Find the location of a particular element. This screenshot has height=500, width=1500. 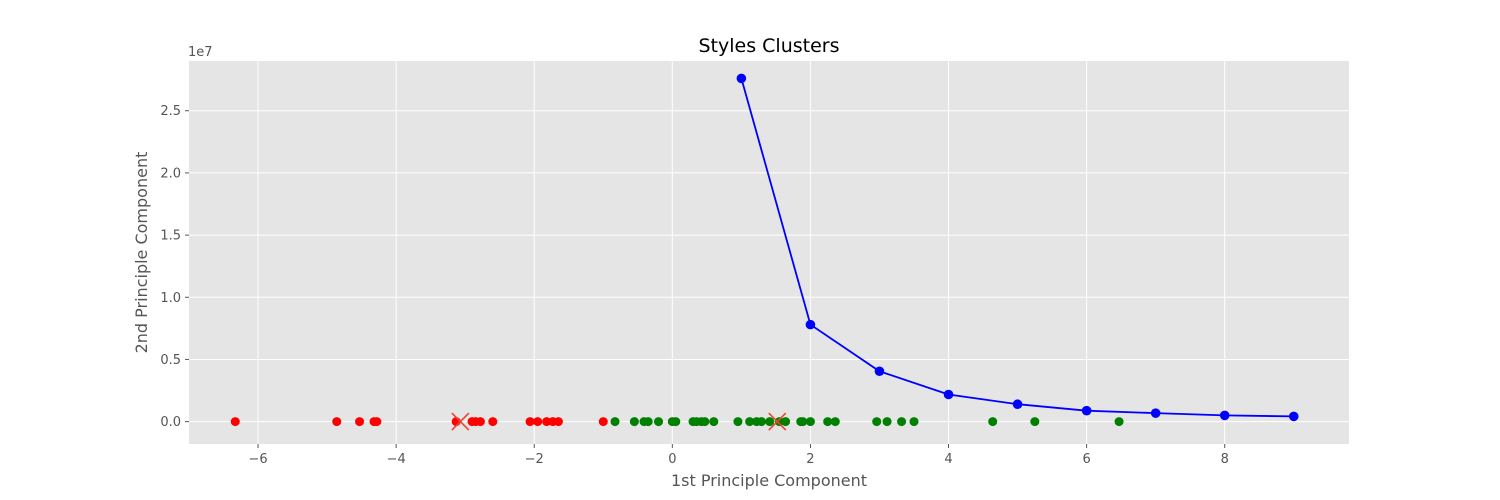

x-tick-label: −4 is located at coordinates (396, 459).